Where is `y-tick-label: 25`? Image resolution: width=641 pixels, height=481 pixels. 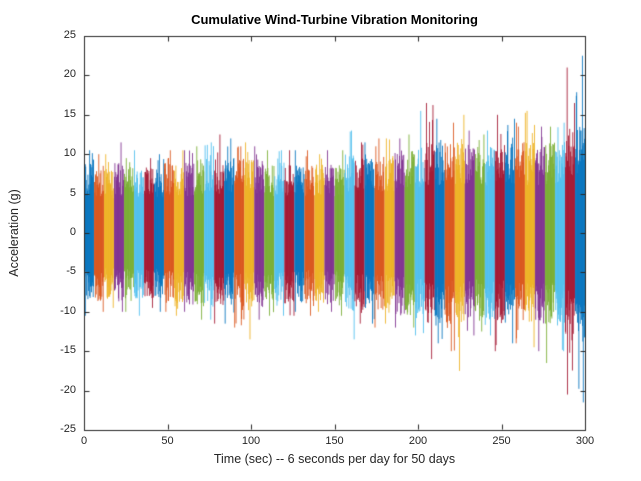 y-tick-label: 25 is located at coordinates (69, 35).